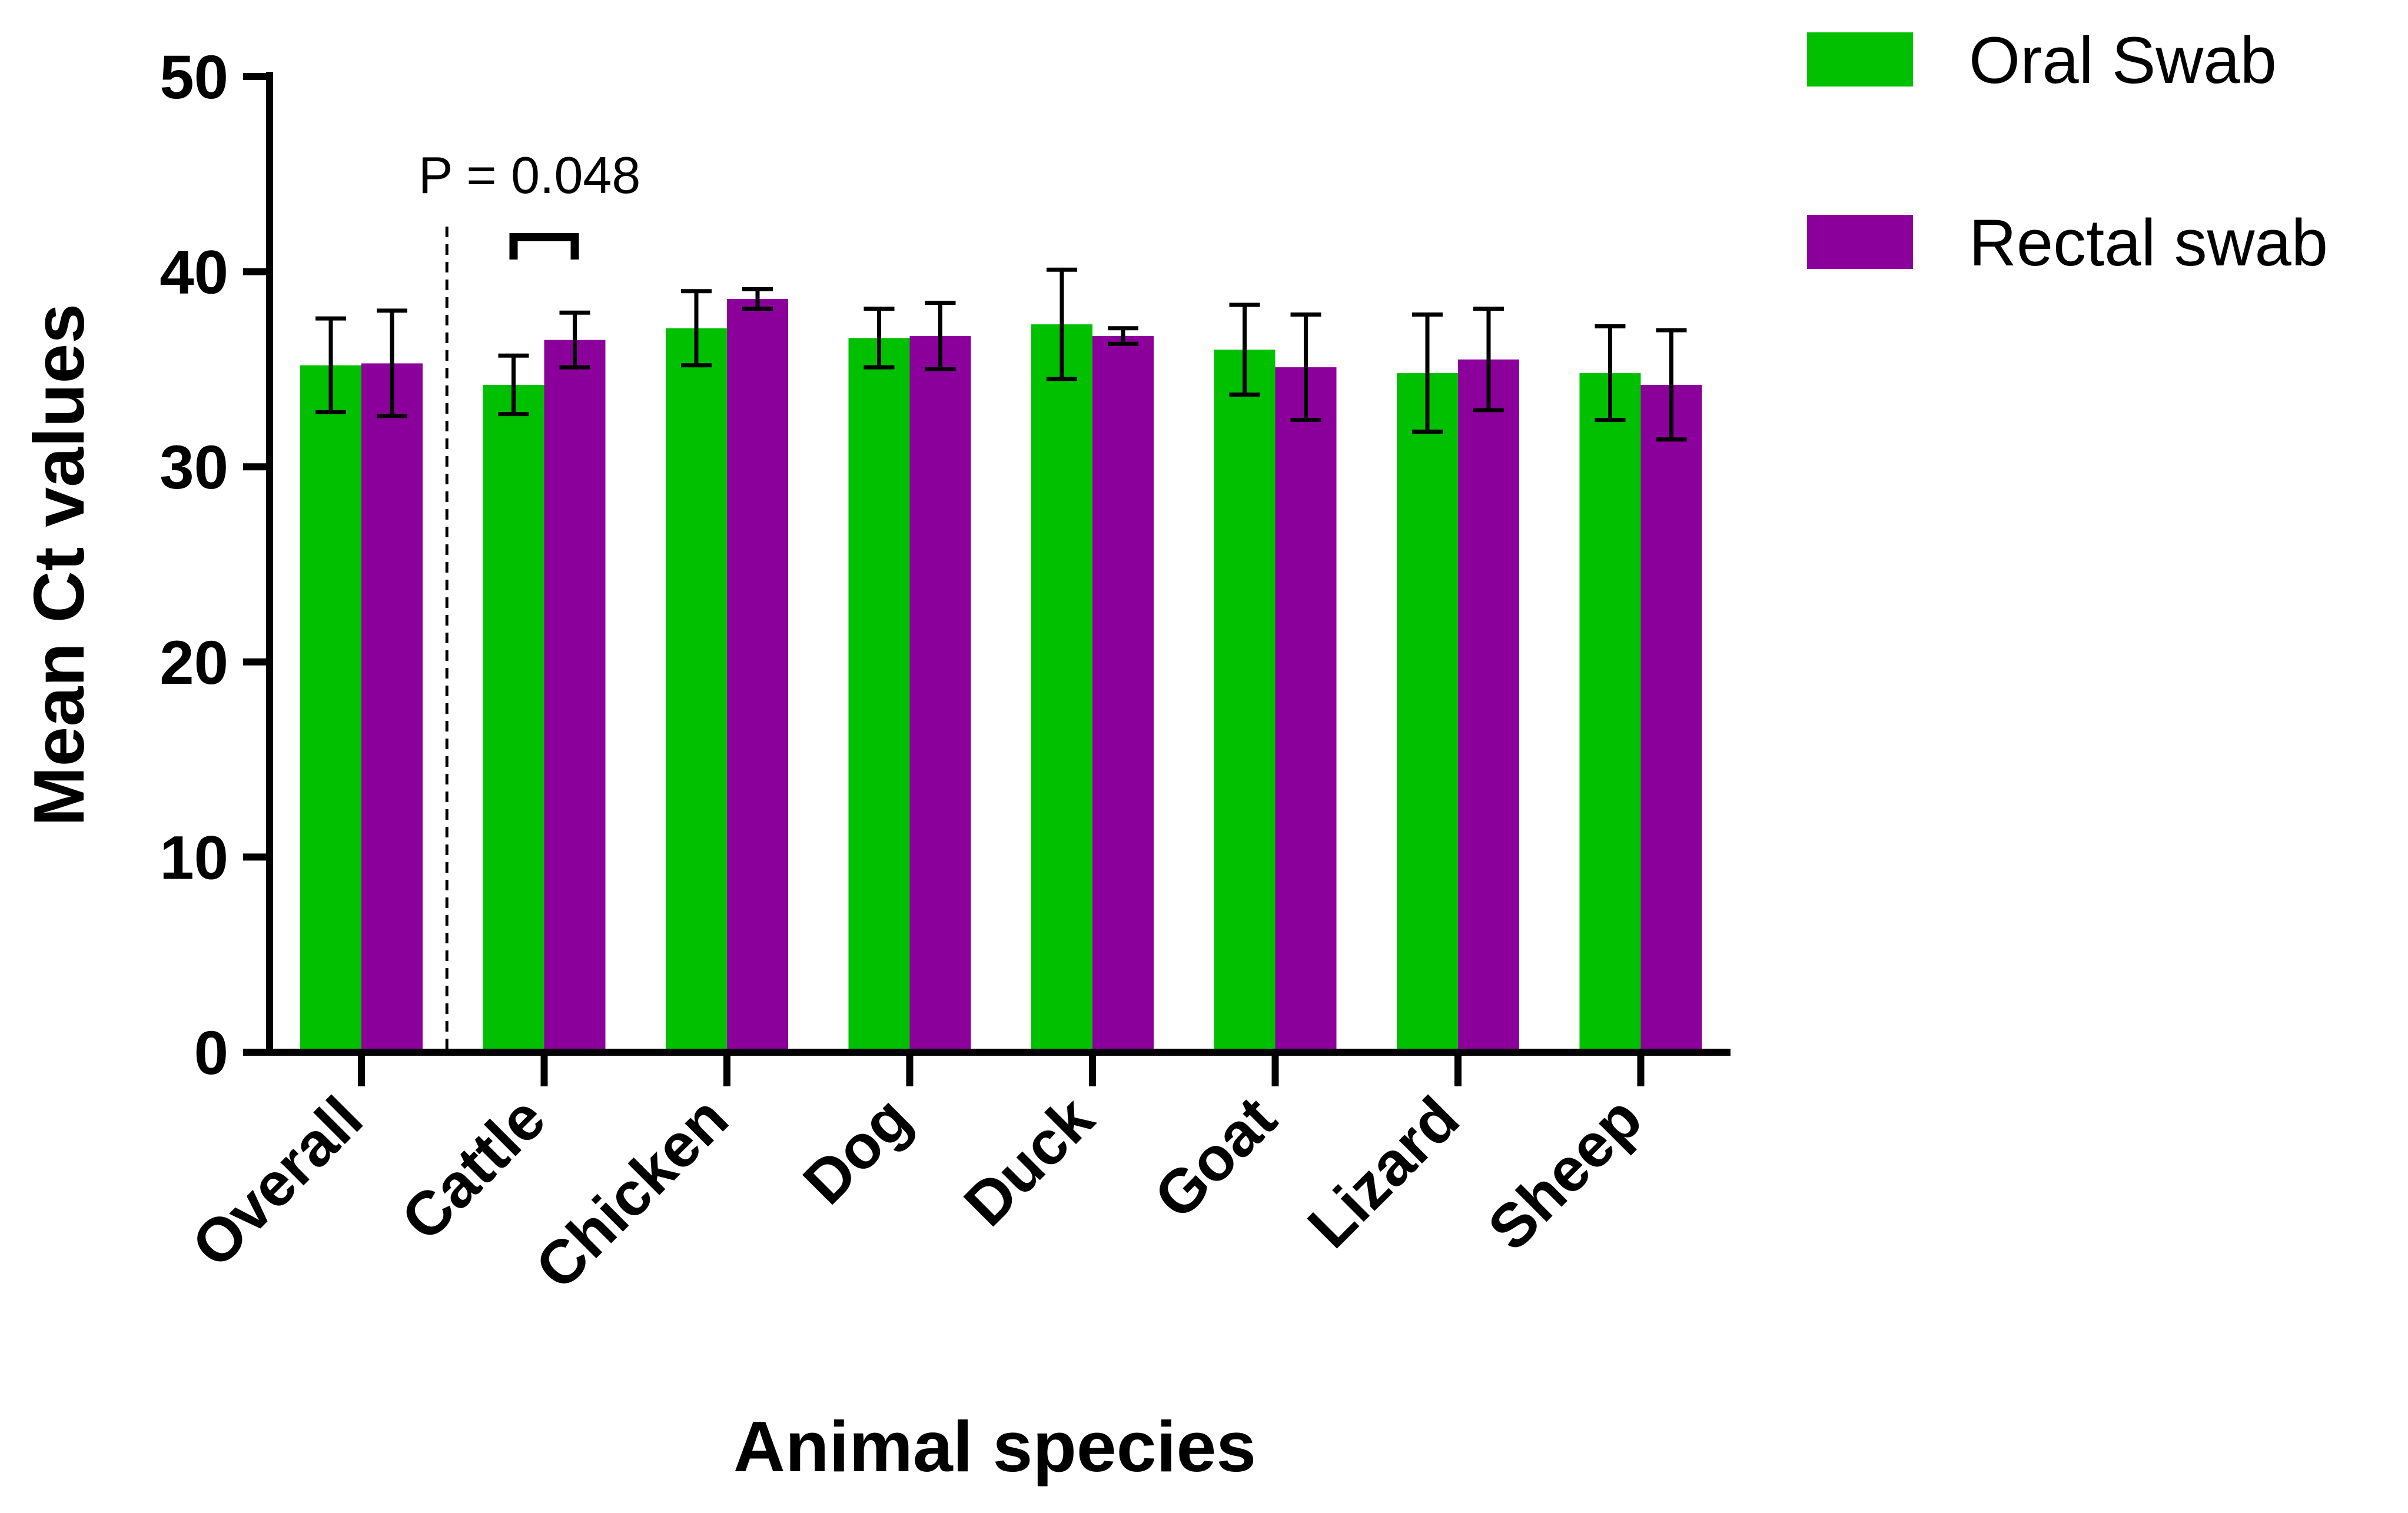 The image size is (2408, 1513). Describe the element at coordinates (857, 1151) in the screenshot. I see `x-tick-label-dog: Dog` at that location.